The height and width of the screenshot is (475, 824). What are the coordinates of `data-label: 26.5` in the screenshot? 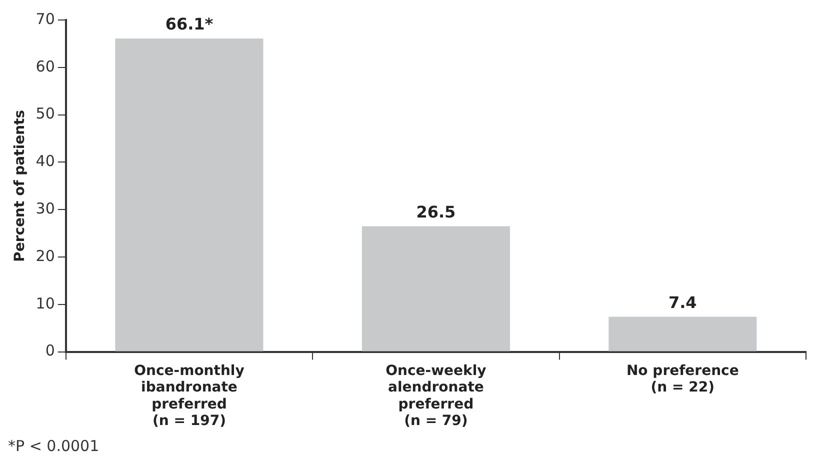 It's located at (436, 212).